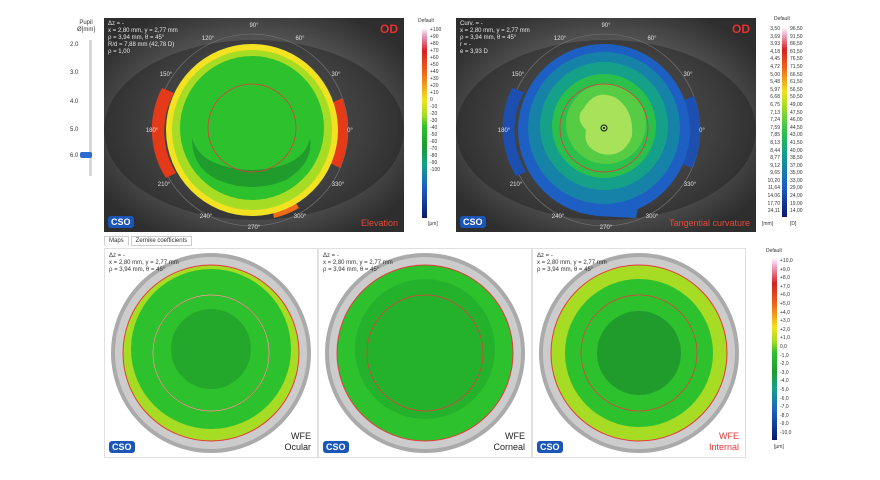  Describe the element at coordinates (116, 241) in the screenshot. I see `tab-maps: Maps` at that location.